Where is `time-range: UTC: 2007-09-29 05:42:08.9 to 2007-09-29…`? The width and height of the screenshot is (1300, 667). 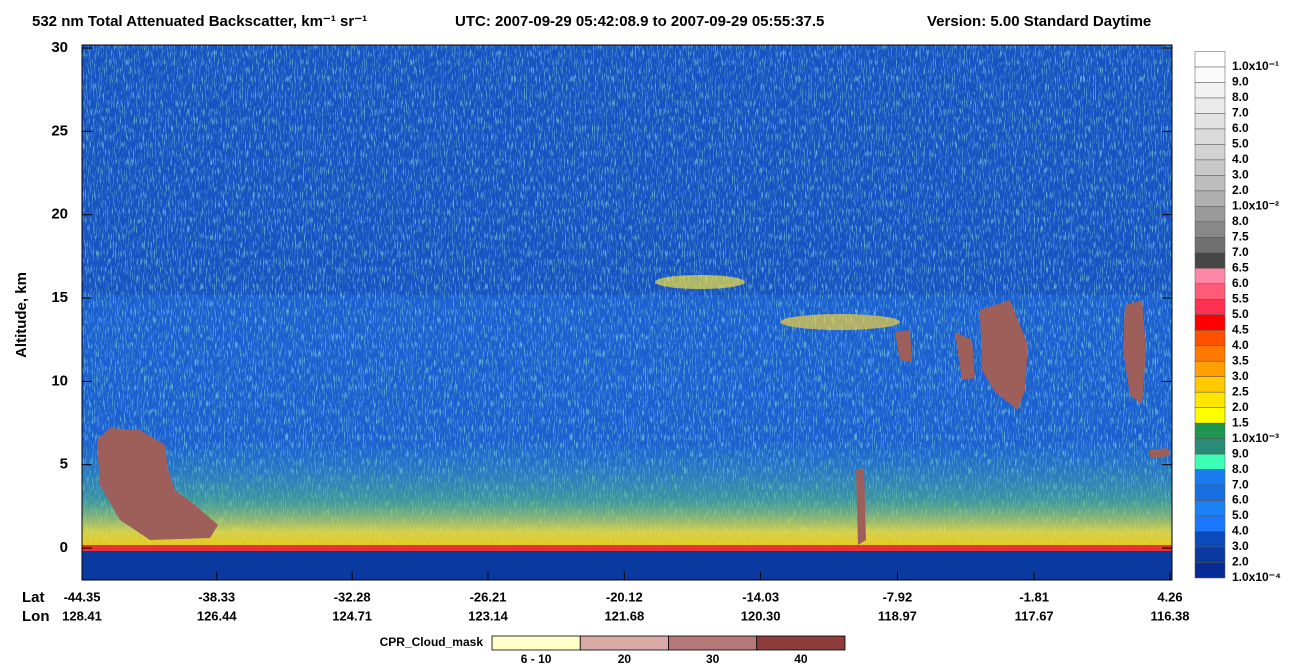 time-range: UTC: 2007-09-29 05:42:08.9 to 2007-09-29… is located at coordinates (639, 21).